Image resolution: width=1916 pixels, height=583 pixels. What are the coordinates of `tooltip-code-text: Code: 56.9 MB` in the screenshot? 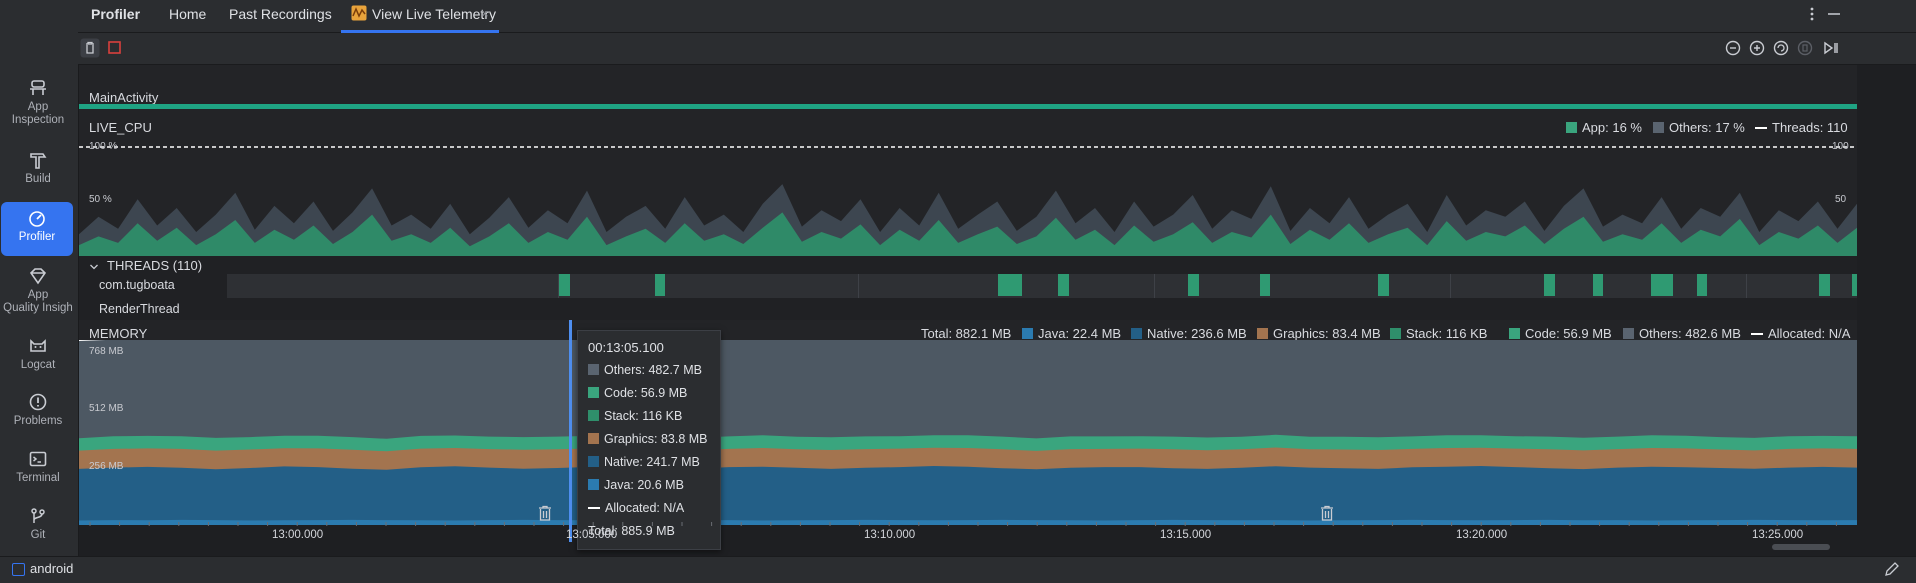 It's located at (645, 393).